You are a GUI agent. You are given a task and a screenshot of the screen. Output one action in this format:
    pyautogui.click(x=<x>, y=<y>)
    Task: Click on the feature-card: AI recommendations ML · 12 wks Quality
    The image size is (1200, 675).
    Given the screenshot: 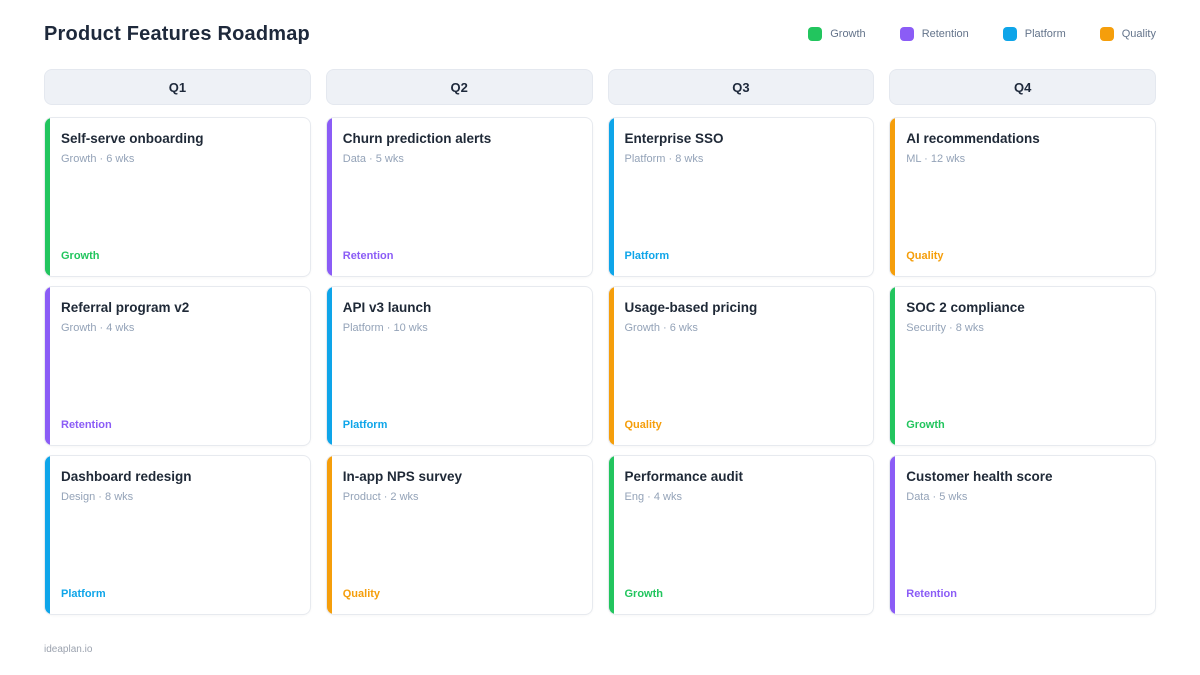 What is the action you would take?
    pyautogui.click(x=1022, y=197)
    